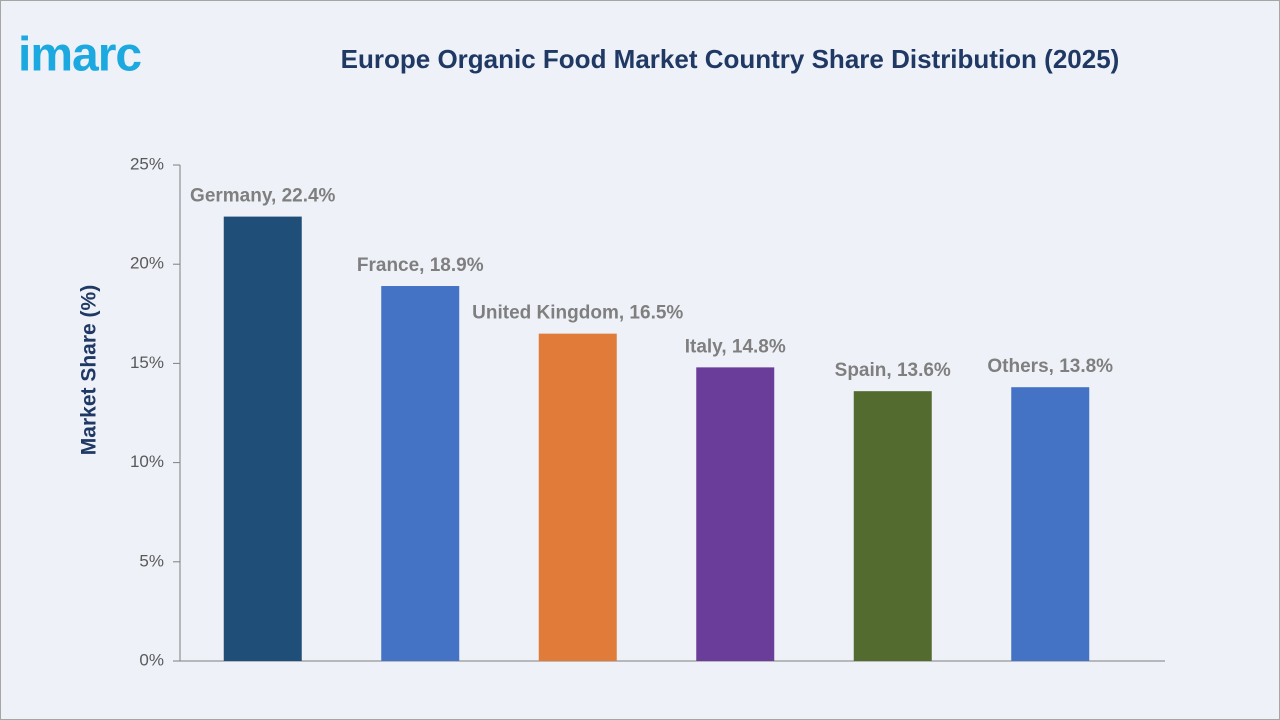 The image size is (1280, 720). I want to click on data-label: United Kingdom, 16.5%, so click(577, 313).